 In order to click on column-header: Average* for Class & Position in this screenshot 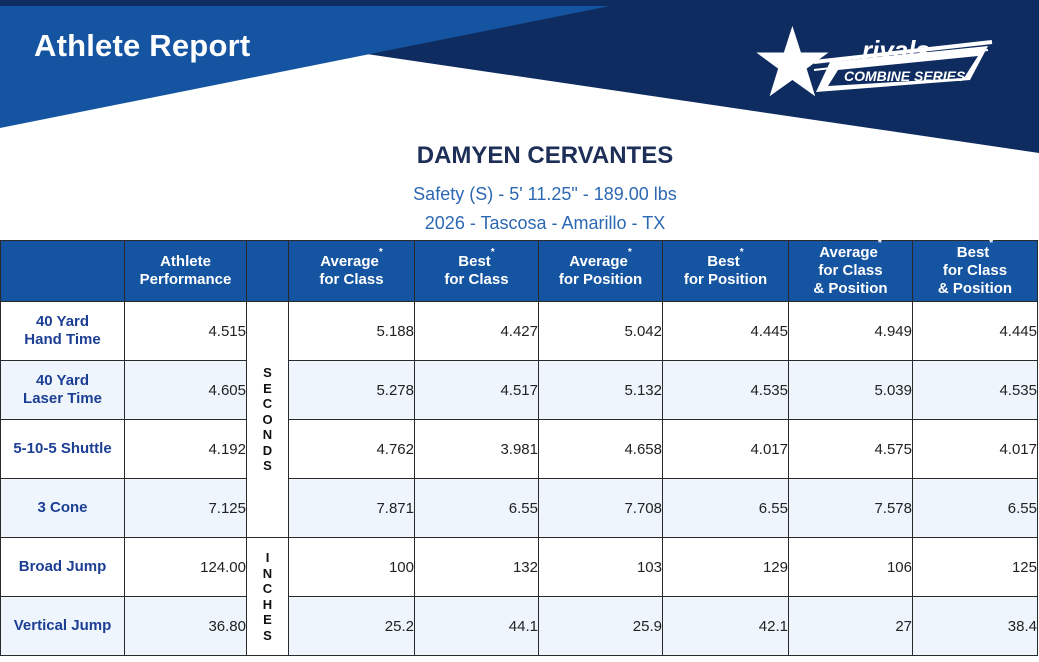, I will do `click(850, 270)`.